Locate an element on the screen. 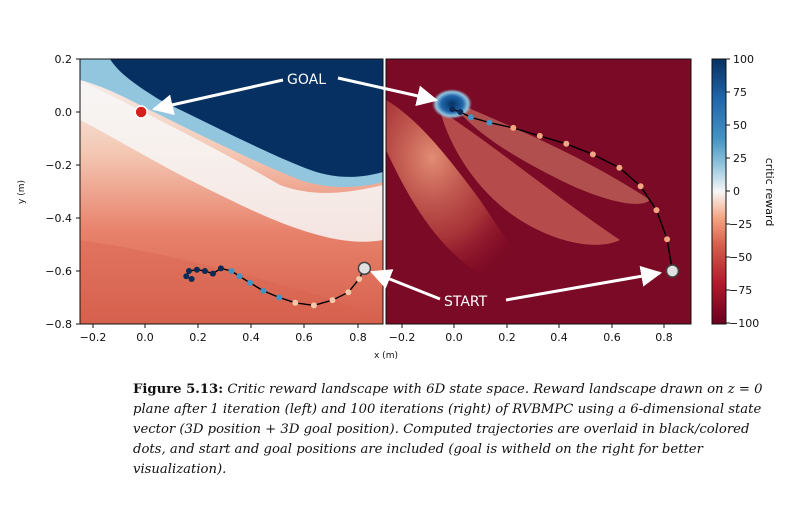 This screenshot has height=516, width=800. goal-callout: GOAL is located at coordinates (306, 80).